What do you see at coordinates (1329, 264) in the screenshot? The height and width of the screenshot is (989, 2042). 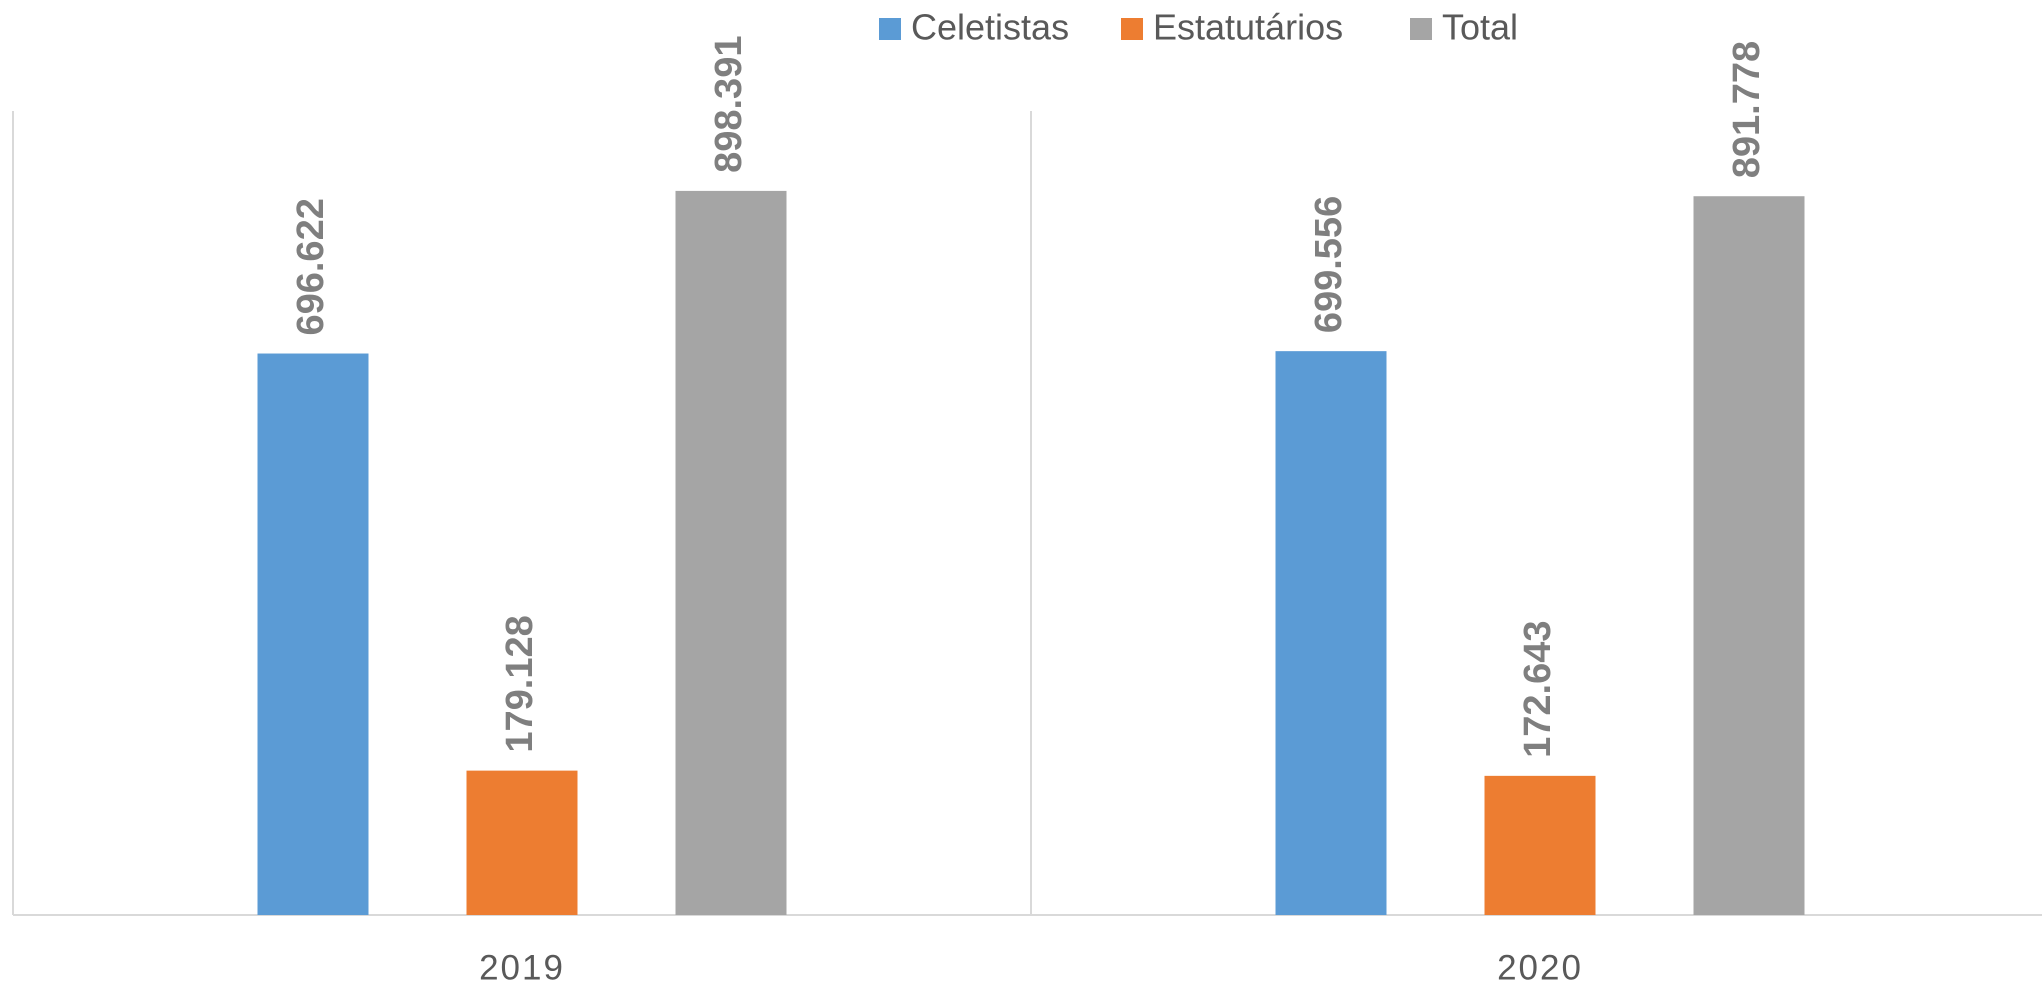 I see `data-label: 699.556` at bounding box center [1329, 264].